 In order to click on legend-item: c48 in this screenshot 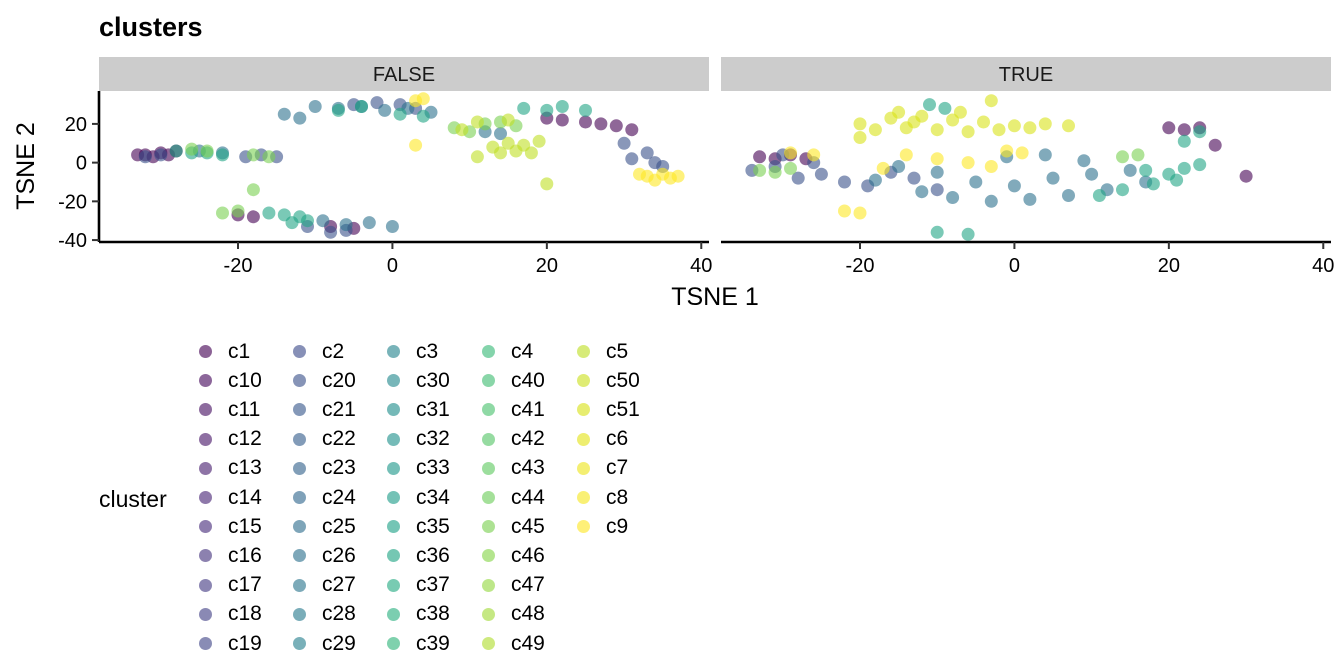, I will do `click(513, 614)`.